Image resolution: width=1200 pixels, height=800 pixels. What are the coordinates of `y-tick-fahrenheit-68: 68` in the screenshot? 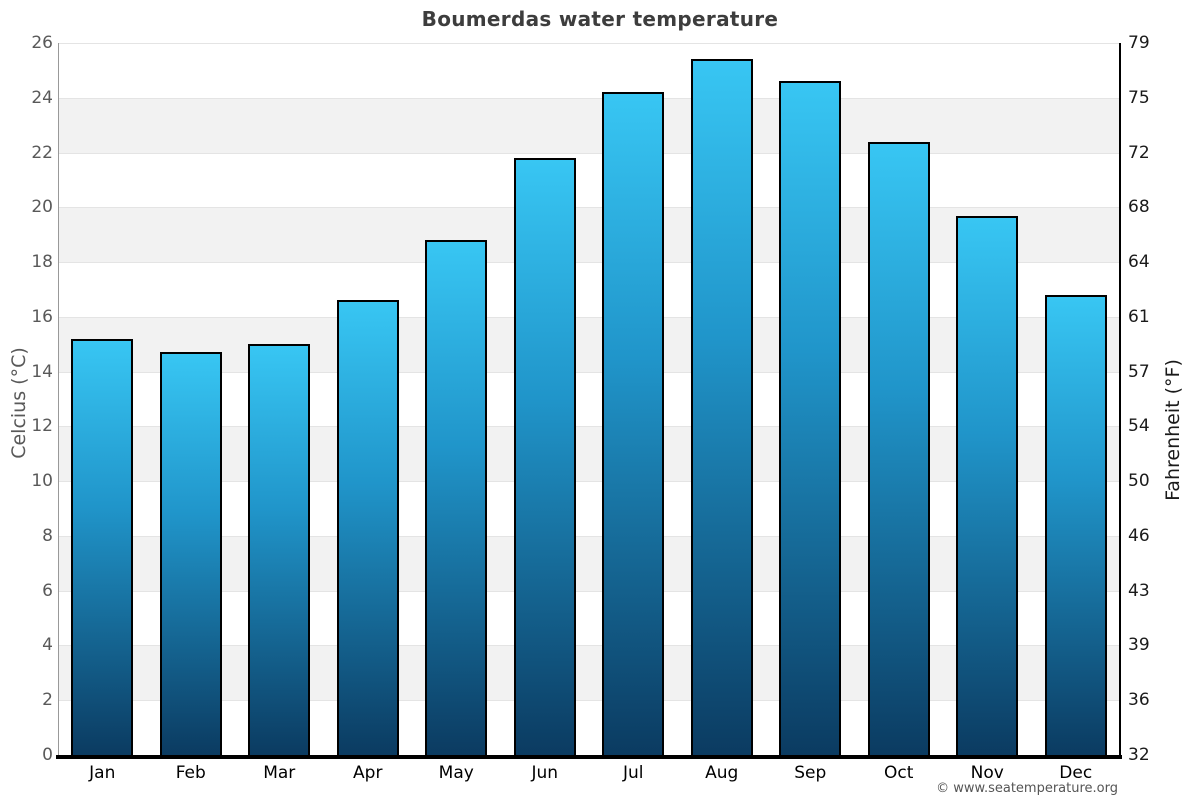 It's located at (1139, 207).